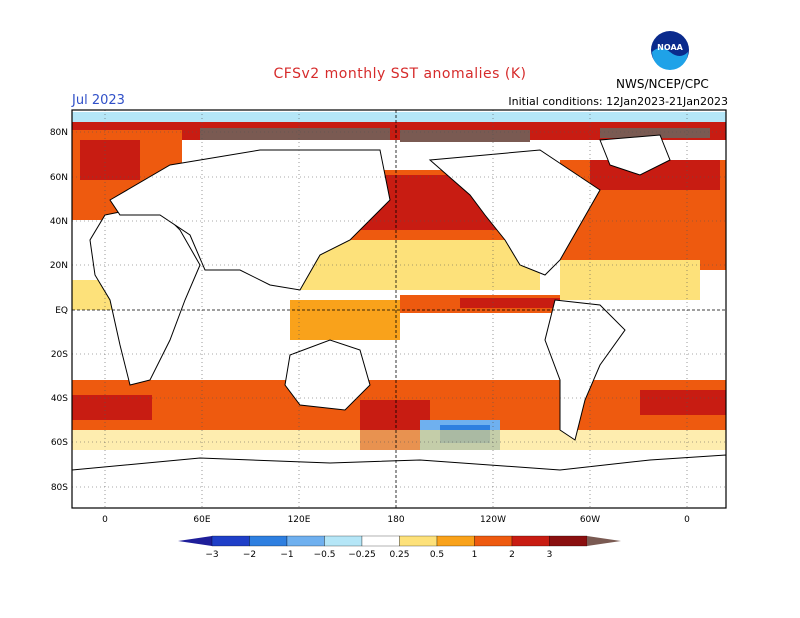 The image size is (800, 618). I want to click on svg-text: NOAA, so click(670, 47).